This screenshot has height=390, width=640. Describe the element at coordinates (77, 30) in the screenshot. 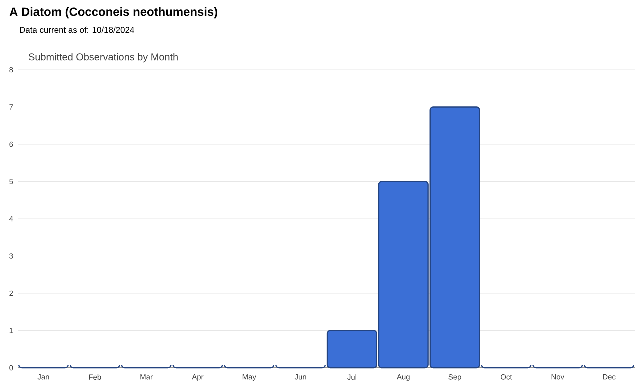

I see `chart-subtitle: Data current as of: 10/18/2024` at that location.